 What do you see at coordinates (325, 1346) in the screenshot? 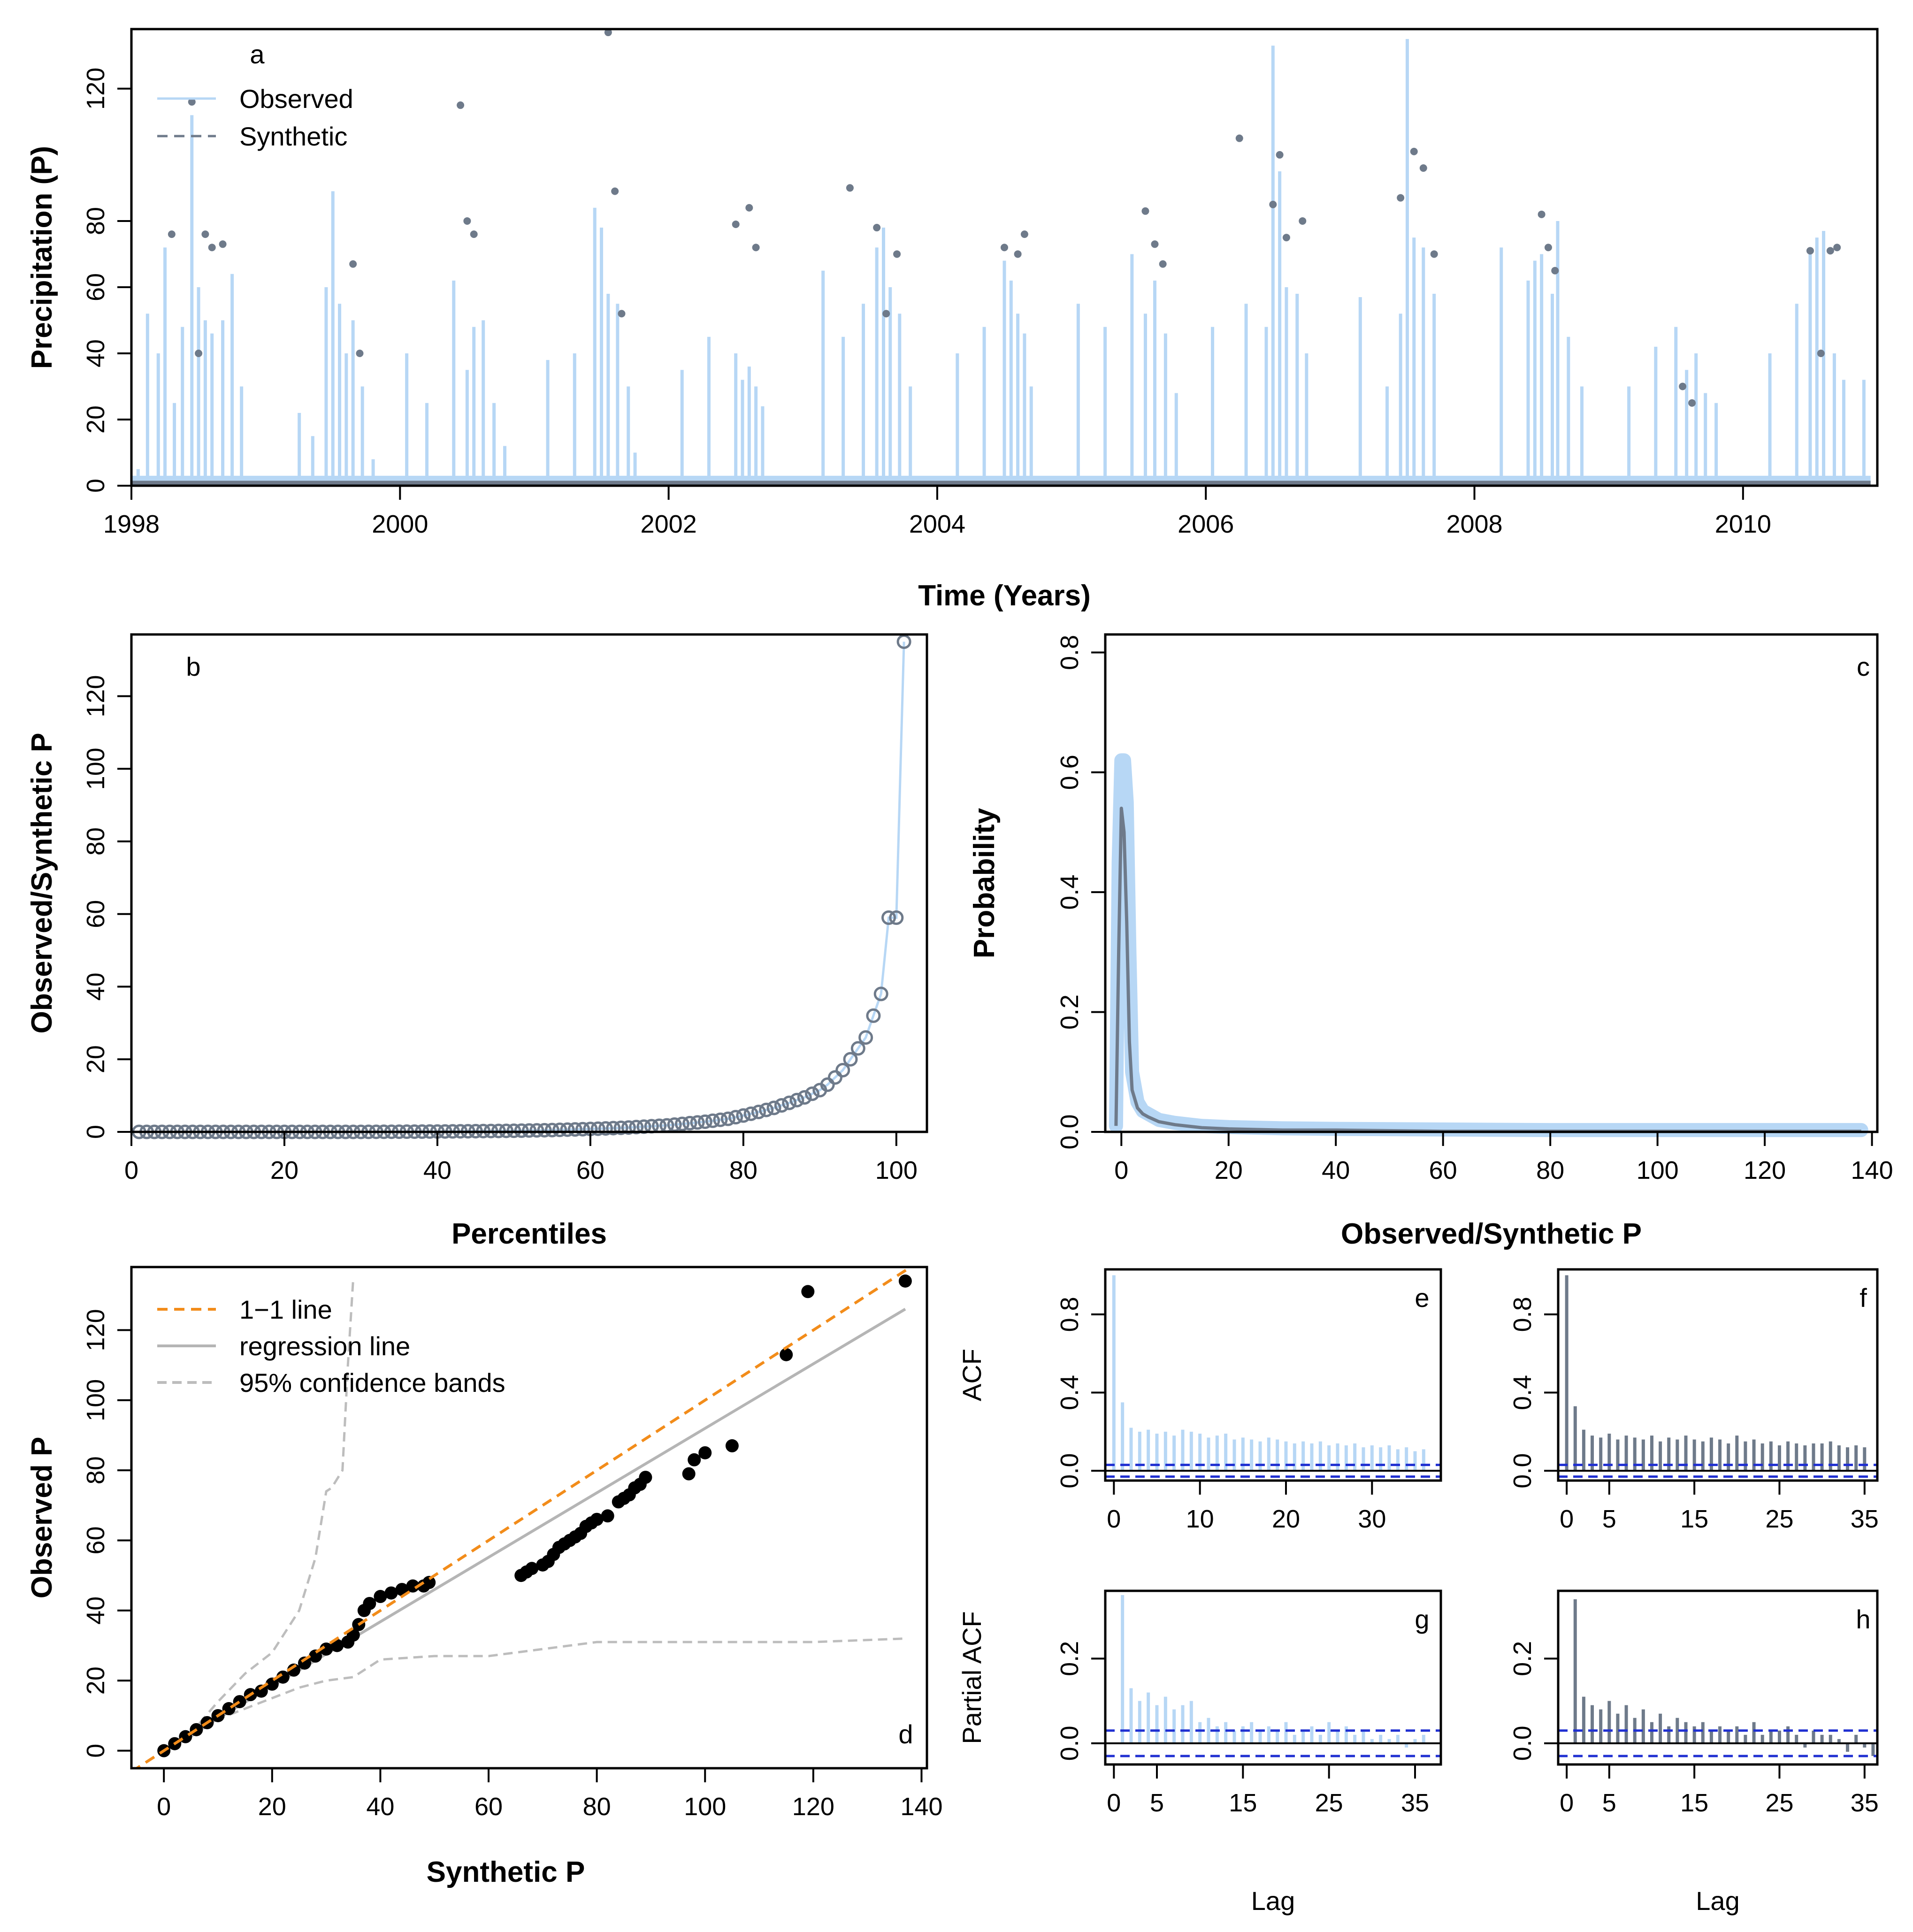
I see `legend-regression-label: regression line` at bounding box center [325, 1346].